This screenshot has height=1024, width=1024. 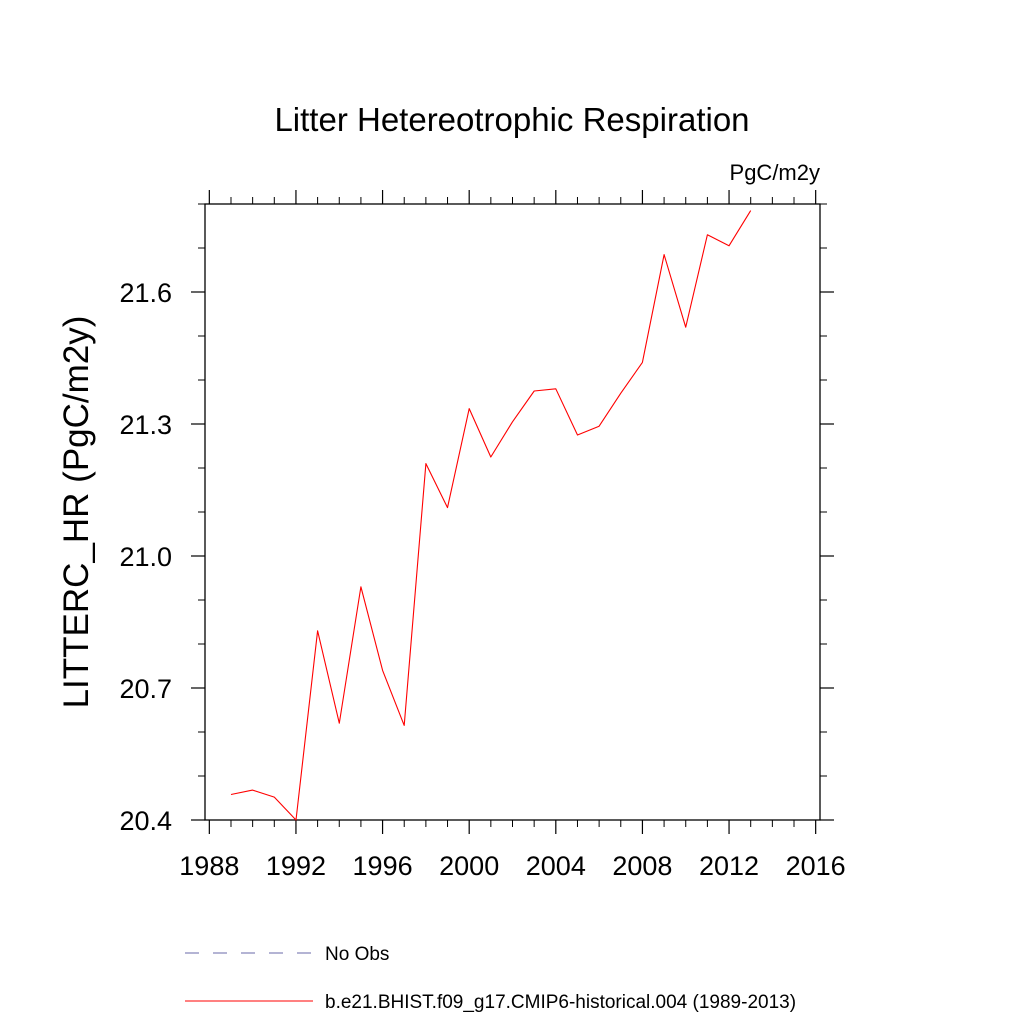 I want to click on x-tick-label: 1996, so click(x=383, y=866).